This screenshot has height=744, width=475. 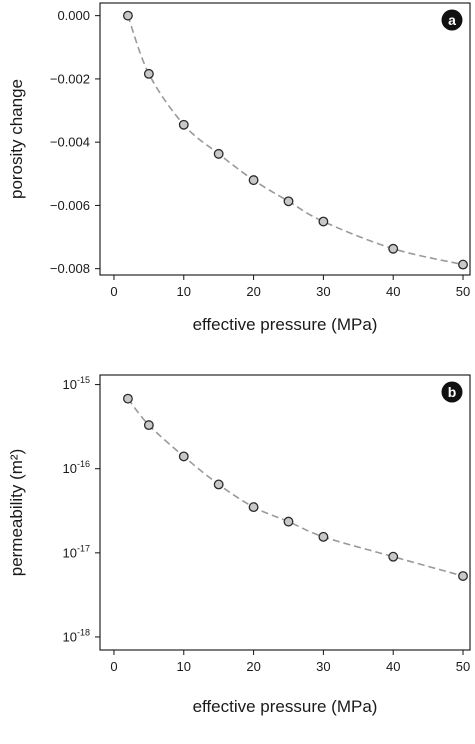 What do you see at coordinates (70, 78) in the screenshot?
I see `y-tick-label: −0.002` at bounding box center [70, 78].